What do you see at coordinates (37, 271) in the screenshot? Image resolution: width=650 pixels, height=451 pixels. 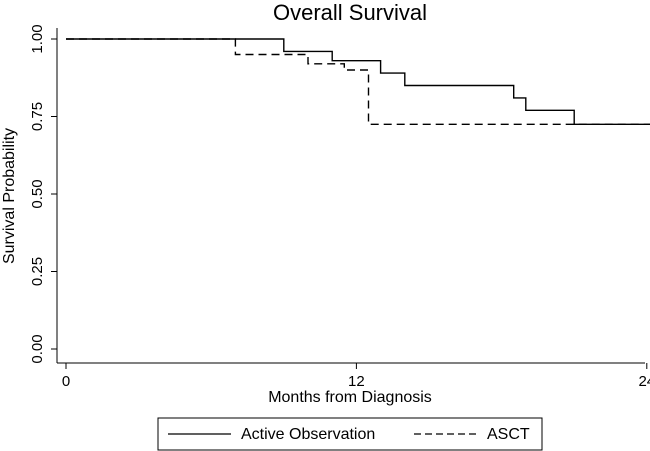 I see `y-tick-label: 0.25` at bounding box center [37, 271].